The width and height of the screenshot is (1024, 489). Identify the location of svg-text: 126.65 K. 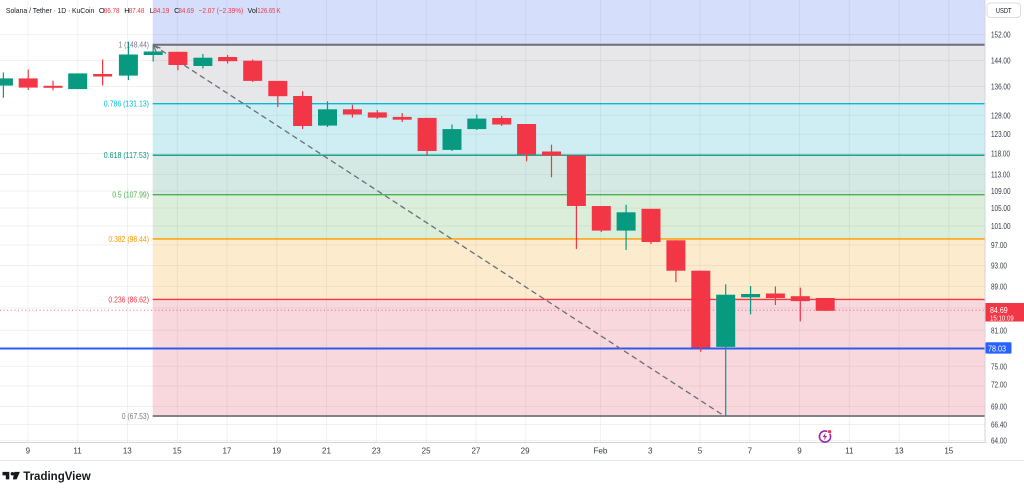
(268, 10).